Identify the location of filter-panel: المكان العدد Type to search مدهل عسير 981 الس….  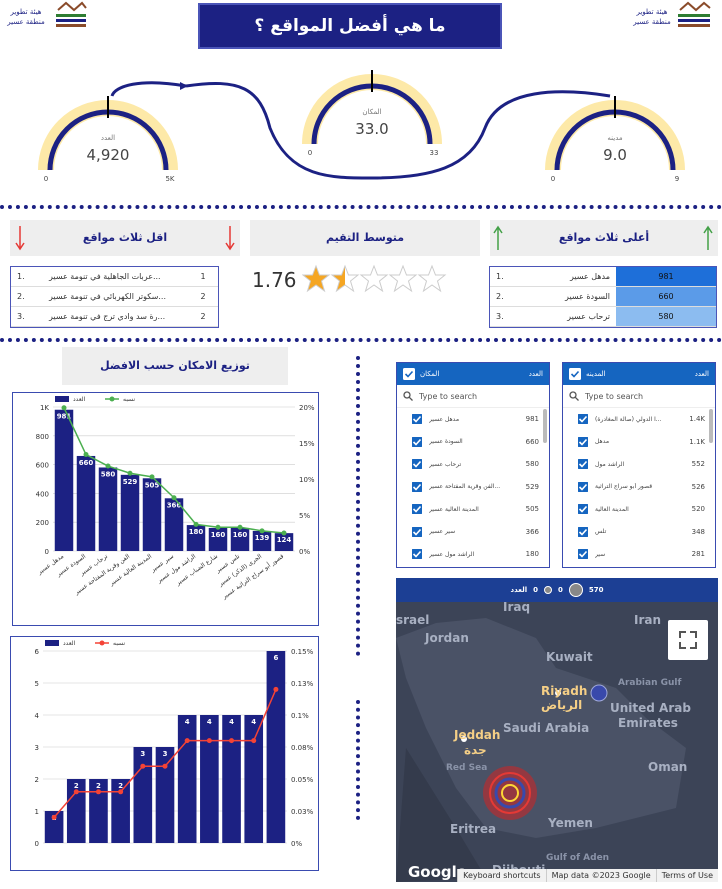
(473, 465).